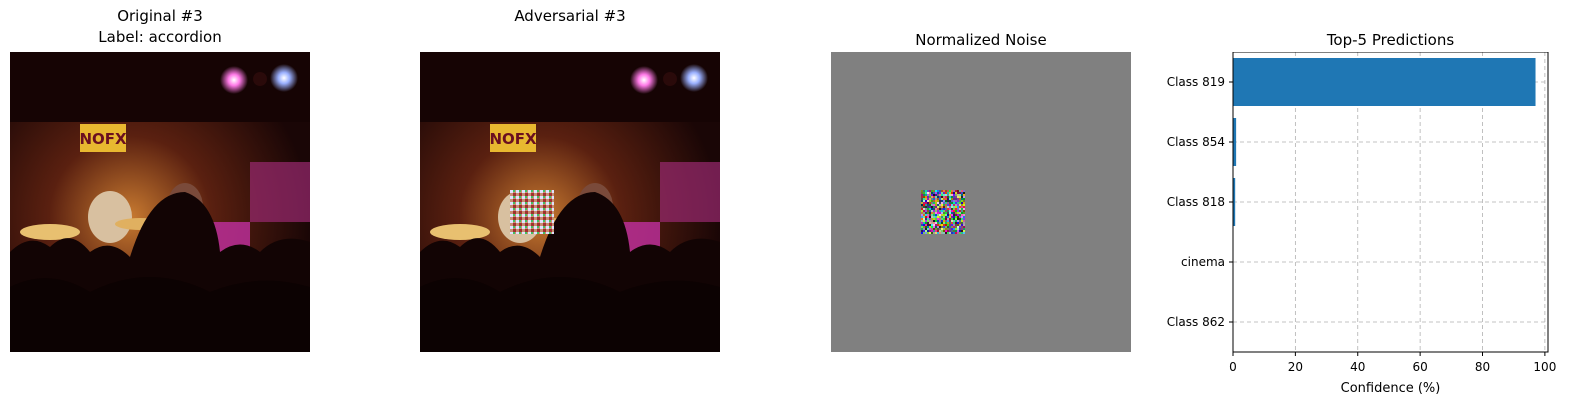  I want to click on noise-patch, so click(943, 212).